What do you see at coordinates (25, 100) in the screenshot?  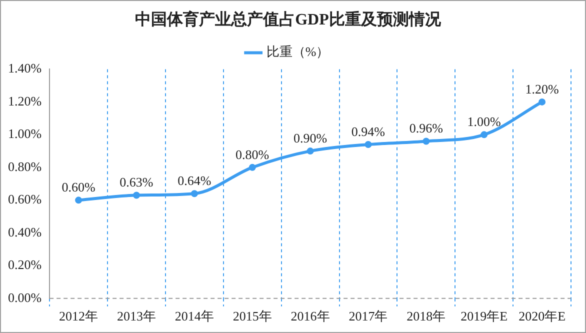 I see `y-tick-label: 1.20%` at bounding box center [25, 100].